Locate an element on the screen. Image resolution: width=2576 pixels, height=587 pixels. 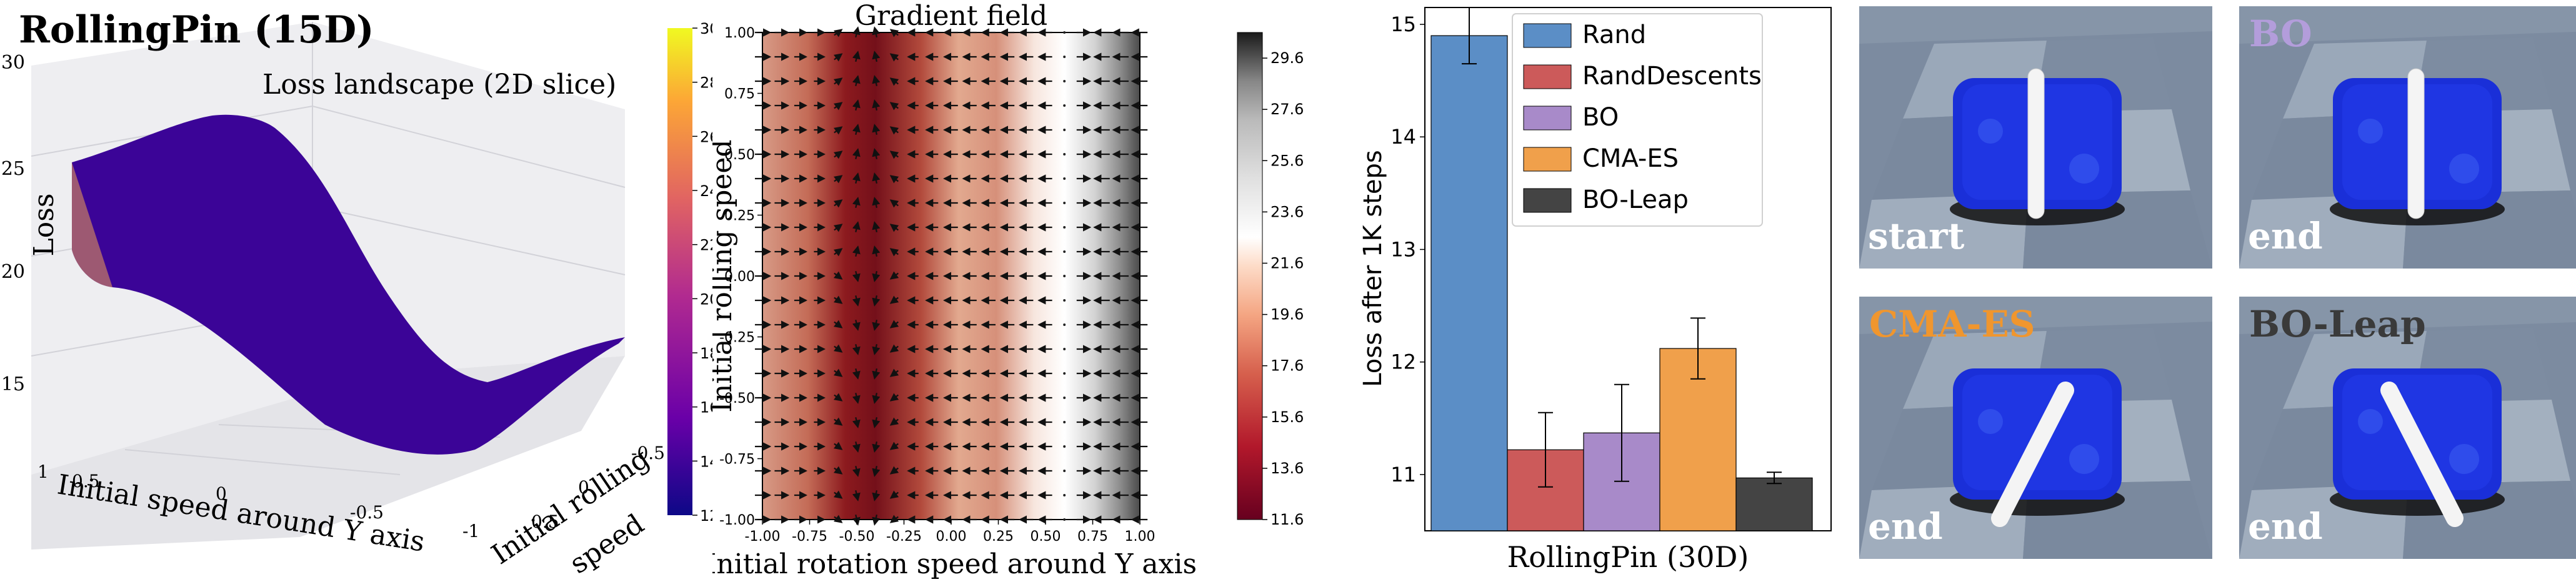
legend-swatch is located at coordinates (1547, 76).